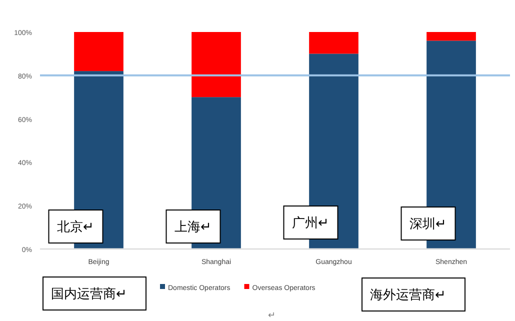 The width and height of the screenshot is (515, 321). What do you see at coordinates (75, 226) in the screenshot?
I see `annotation: 北京↵` at bounding box center [75, 226].